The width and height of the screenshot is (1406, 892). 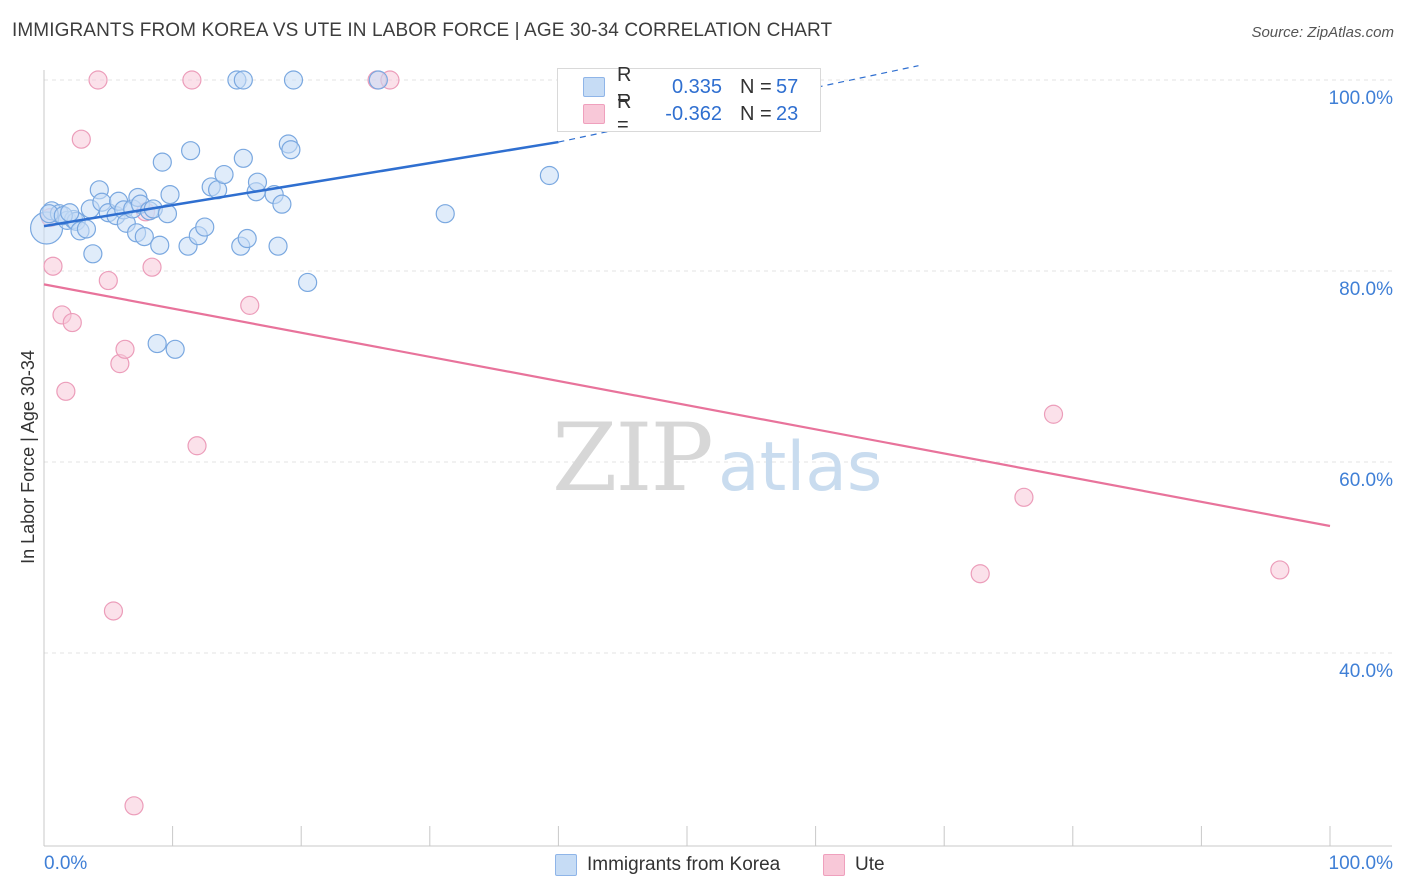 What do you see at coordinates (594, 87) in the screenshot?
I see `korea-swatch` at bounding box center [594, 87].